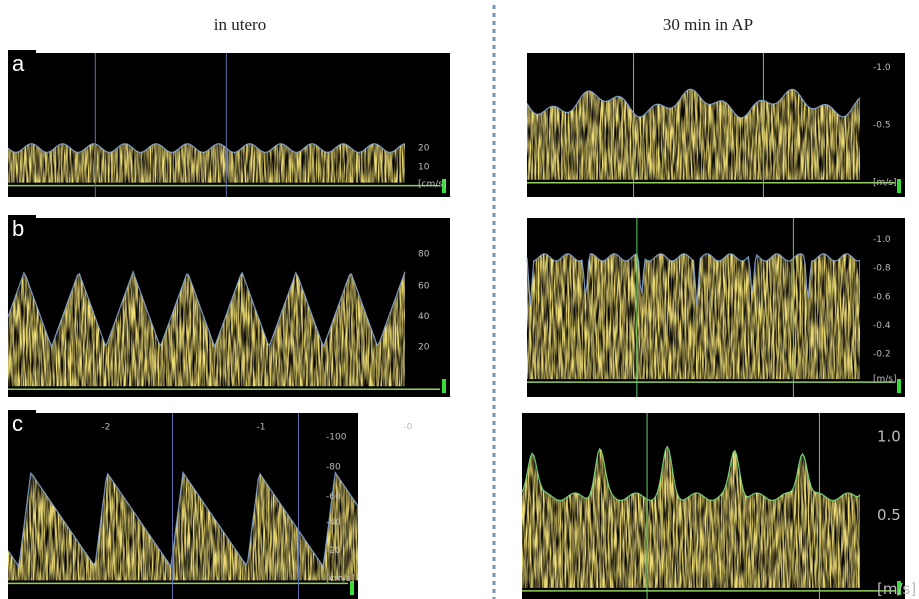 This screenshot has width=919, height=599. I want to click on scale-label: -20, so click(333, 551).